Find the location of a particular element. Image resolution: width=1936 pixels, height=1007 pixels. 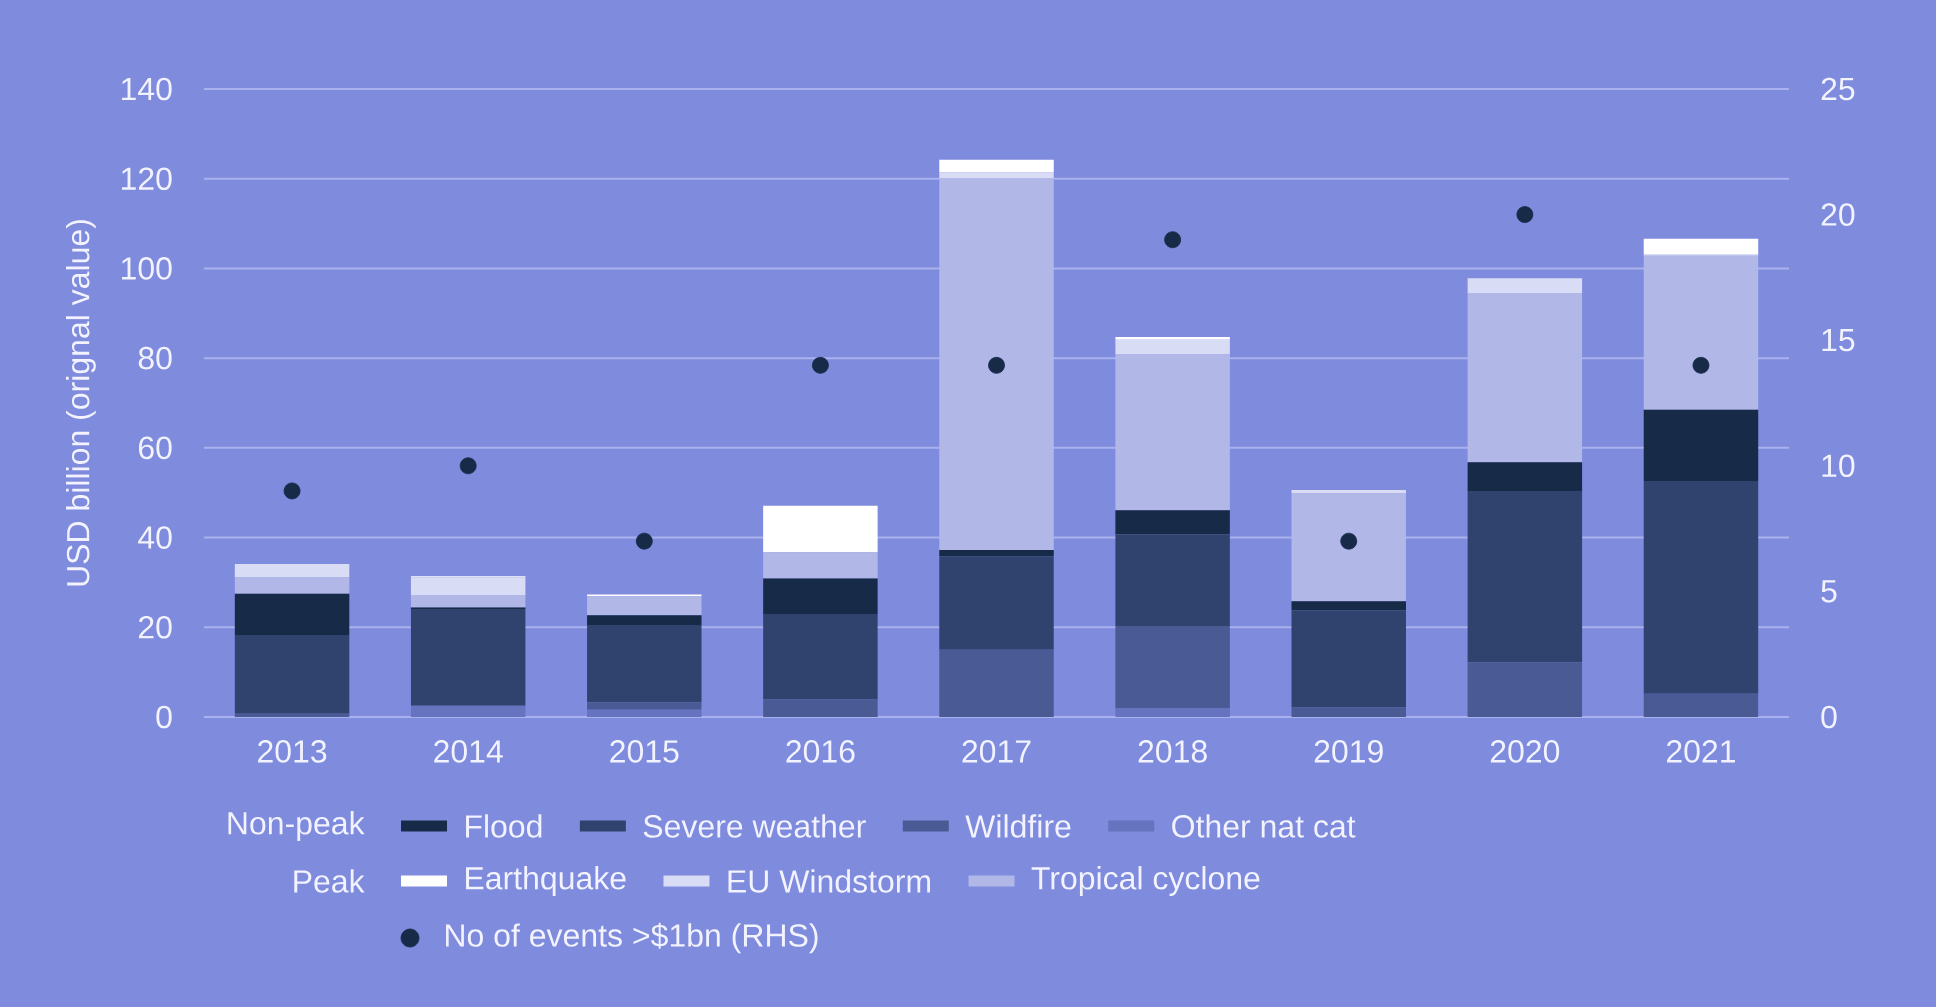

x-tick-label: 2014 is located at coordinates (468, 751).